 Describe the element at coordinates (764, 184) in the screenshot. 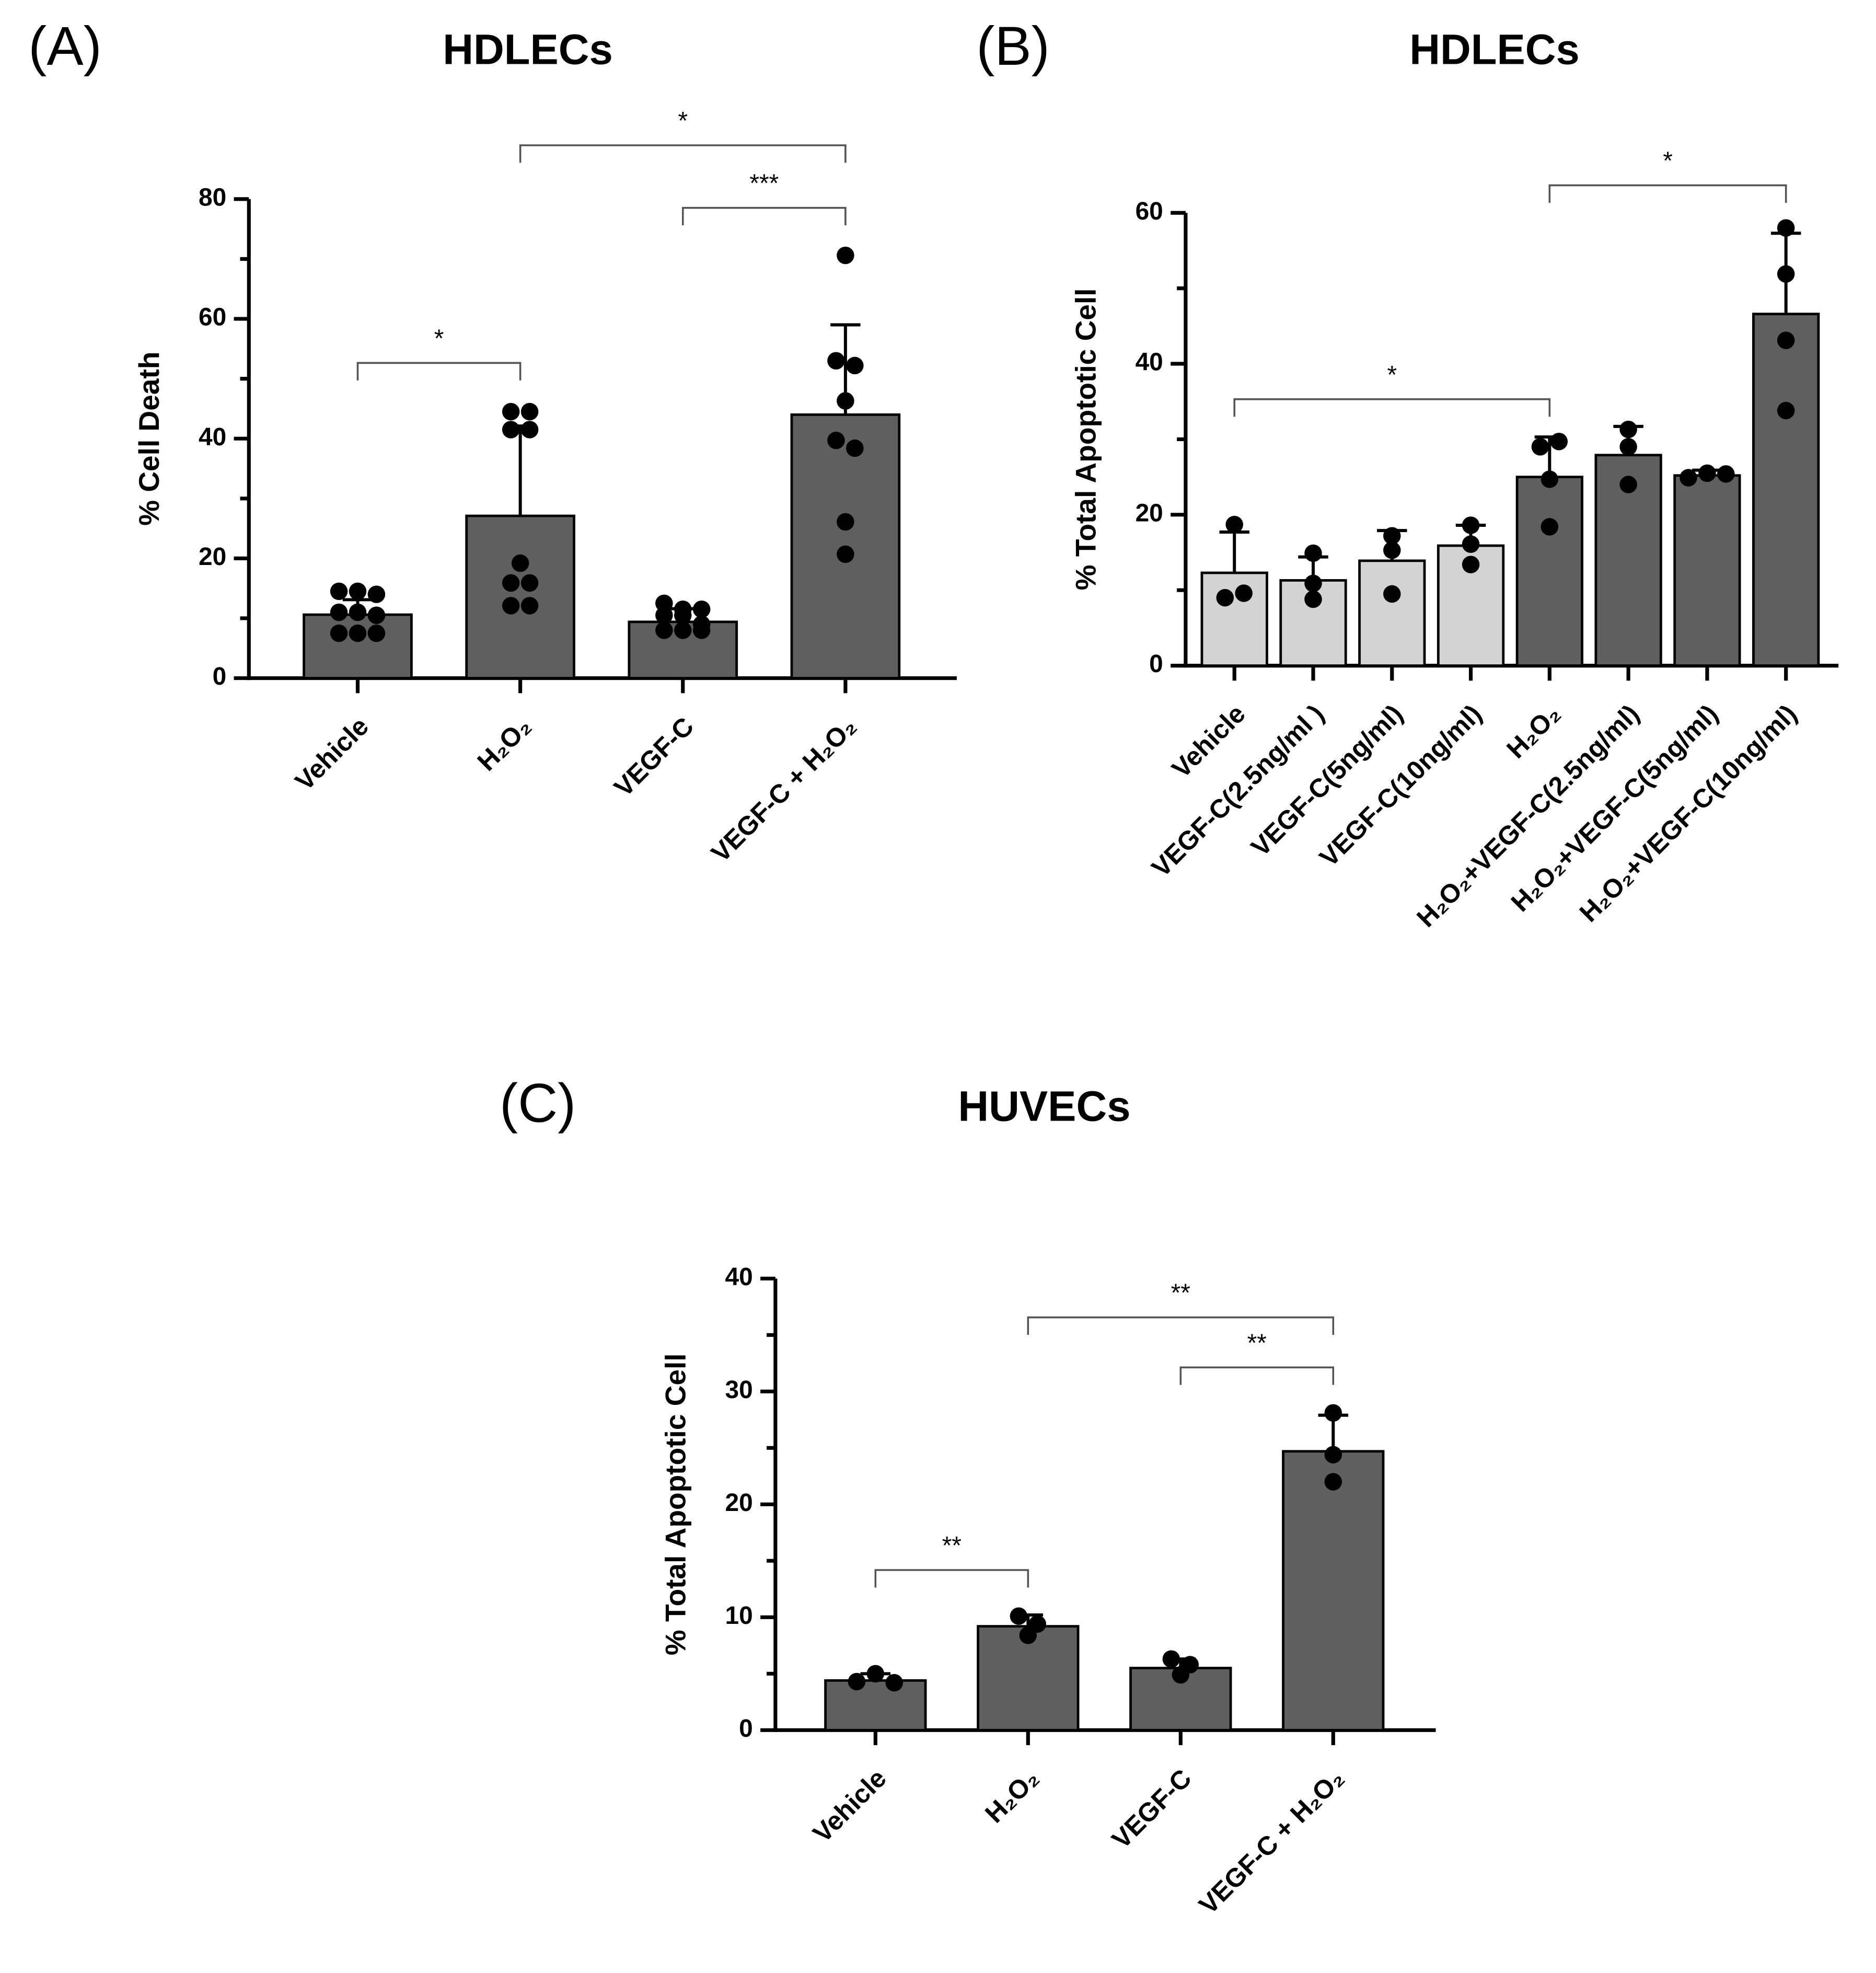

I see `significance-label: ***` at that location.